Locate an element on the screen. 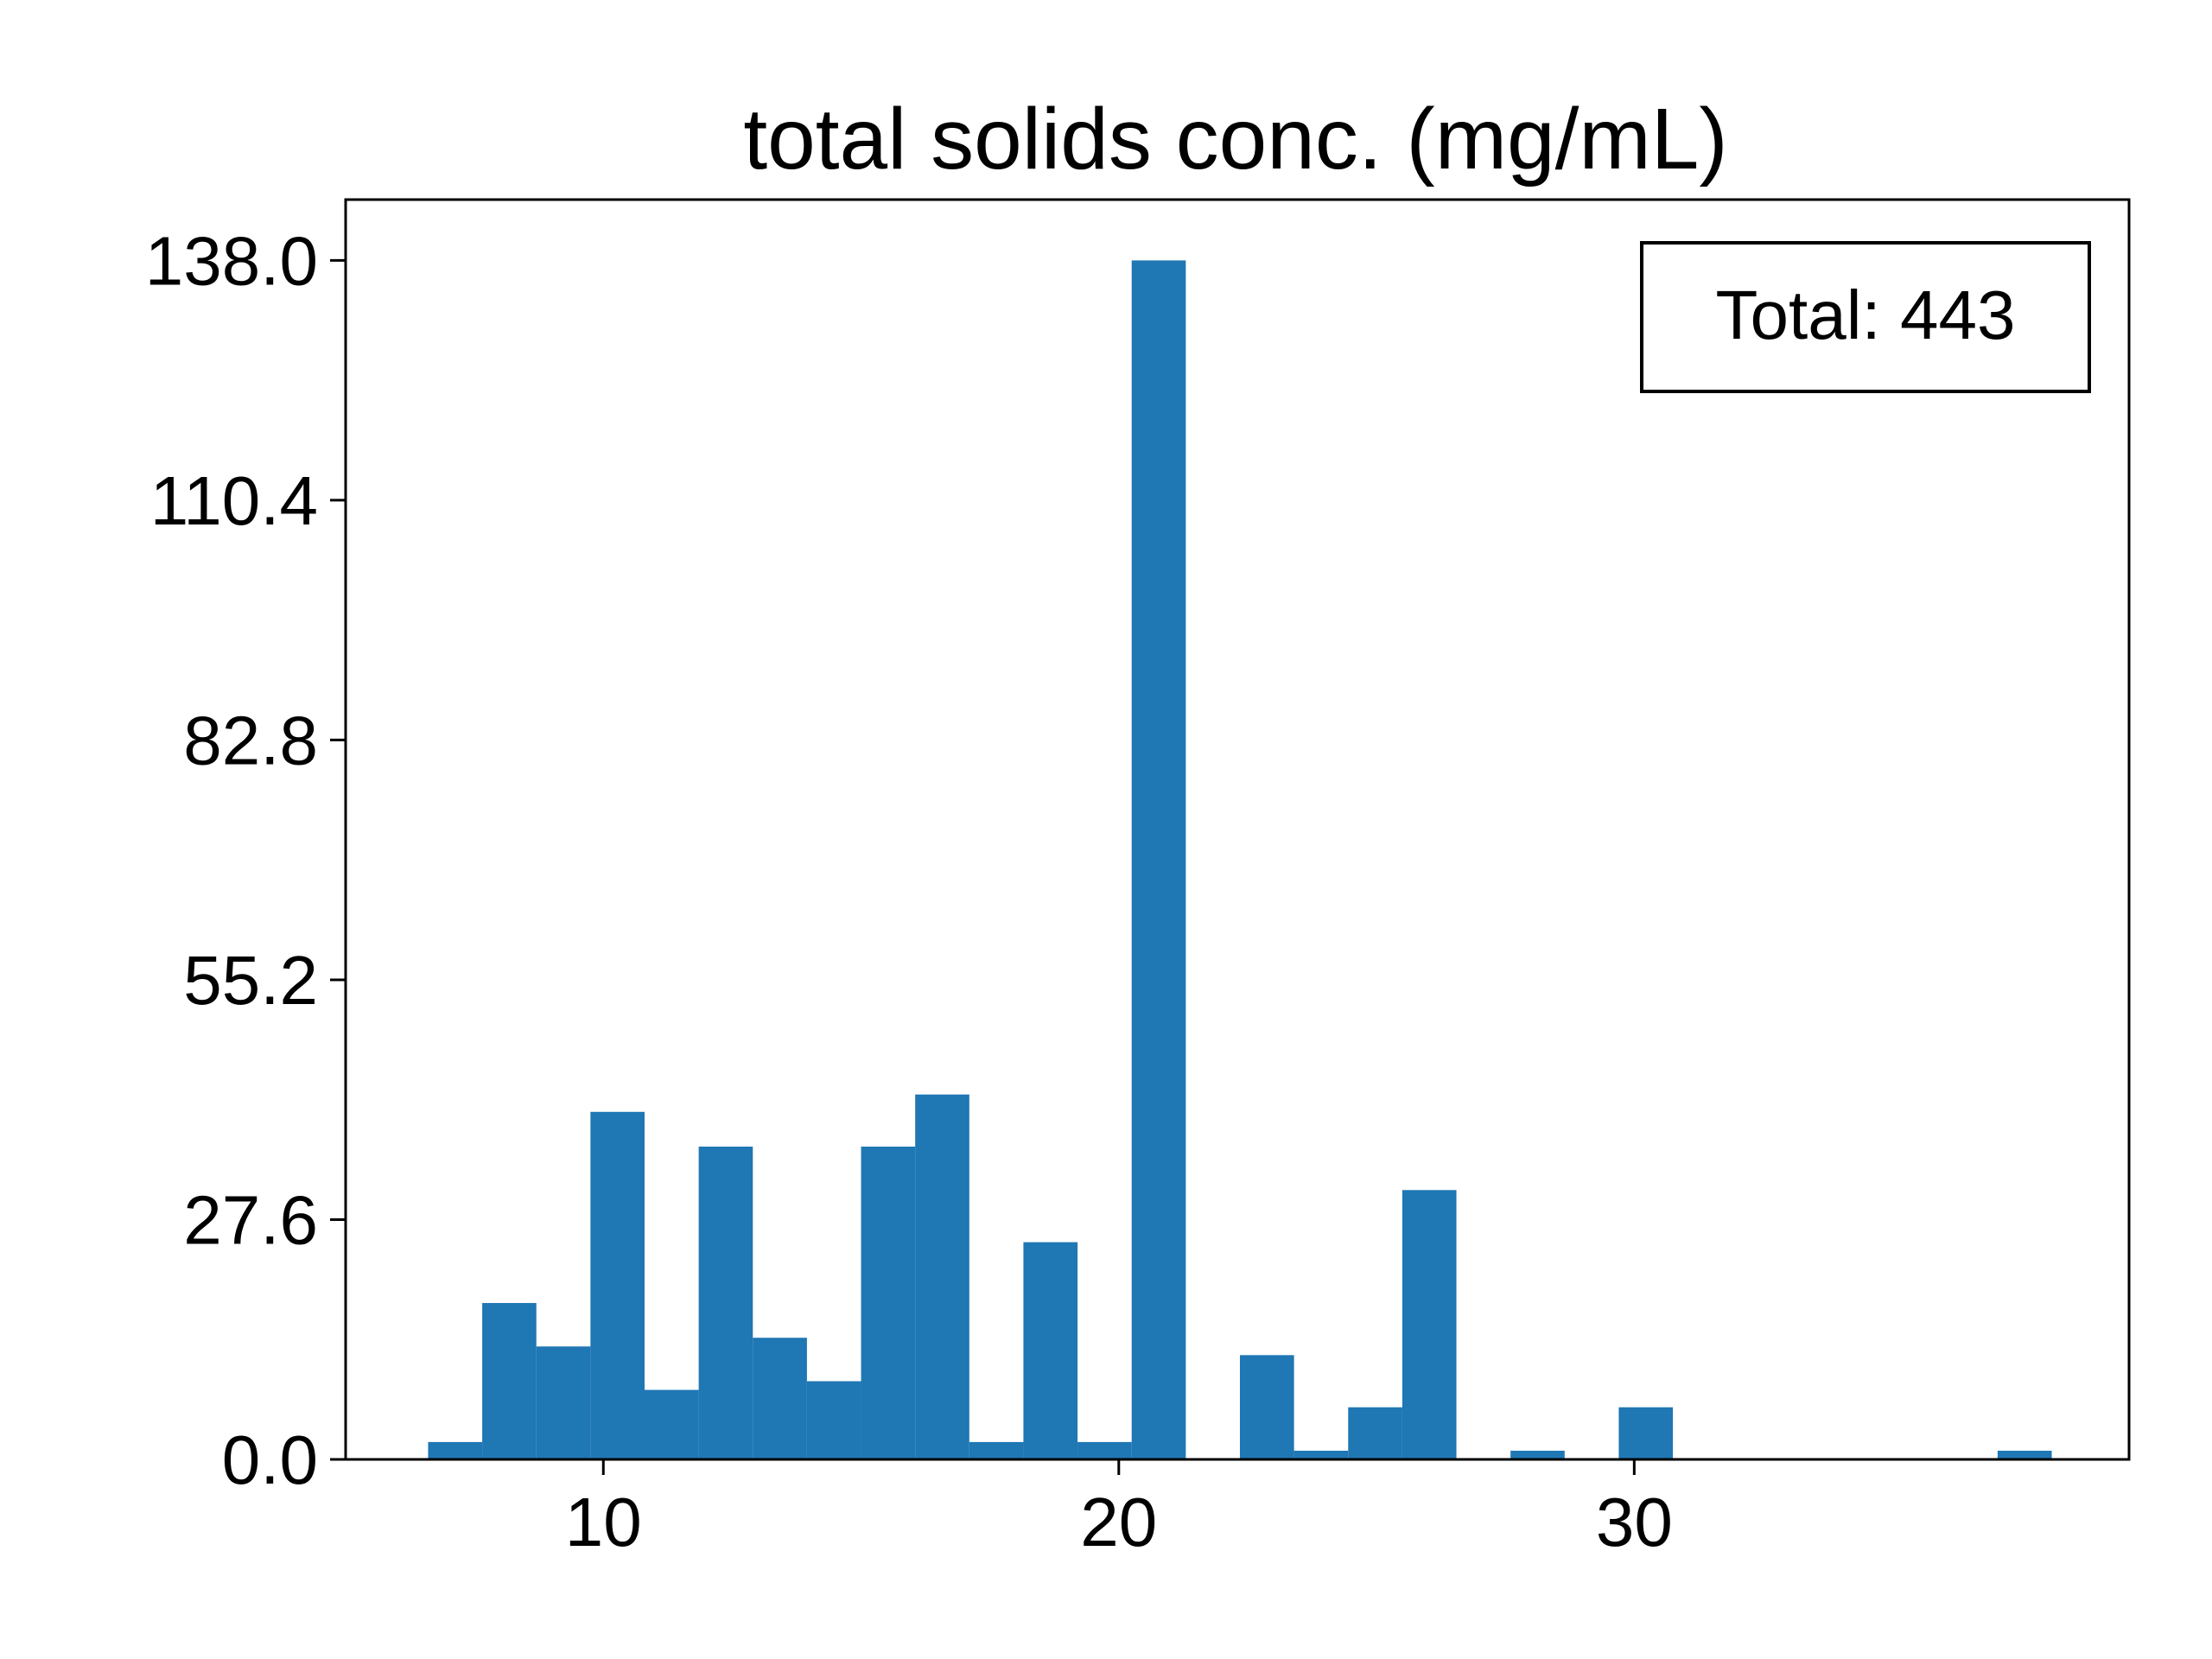 The width and height of the screenshot is (2212, 1659). x-axis-ticks: 10 20 30 is located at coordinates (1119, 1509).